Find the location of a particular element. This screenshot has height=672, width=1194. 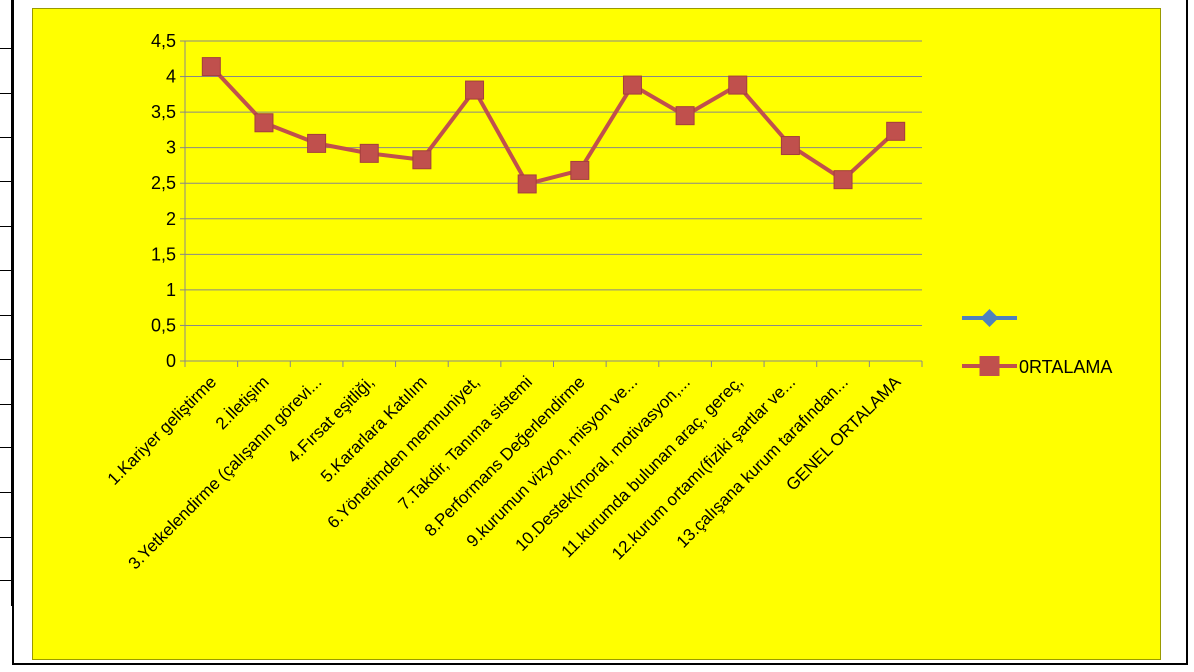

x-category-label: 1.Kariyer geliştirme is located at coordinates (162, 430).